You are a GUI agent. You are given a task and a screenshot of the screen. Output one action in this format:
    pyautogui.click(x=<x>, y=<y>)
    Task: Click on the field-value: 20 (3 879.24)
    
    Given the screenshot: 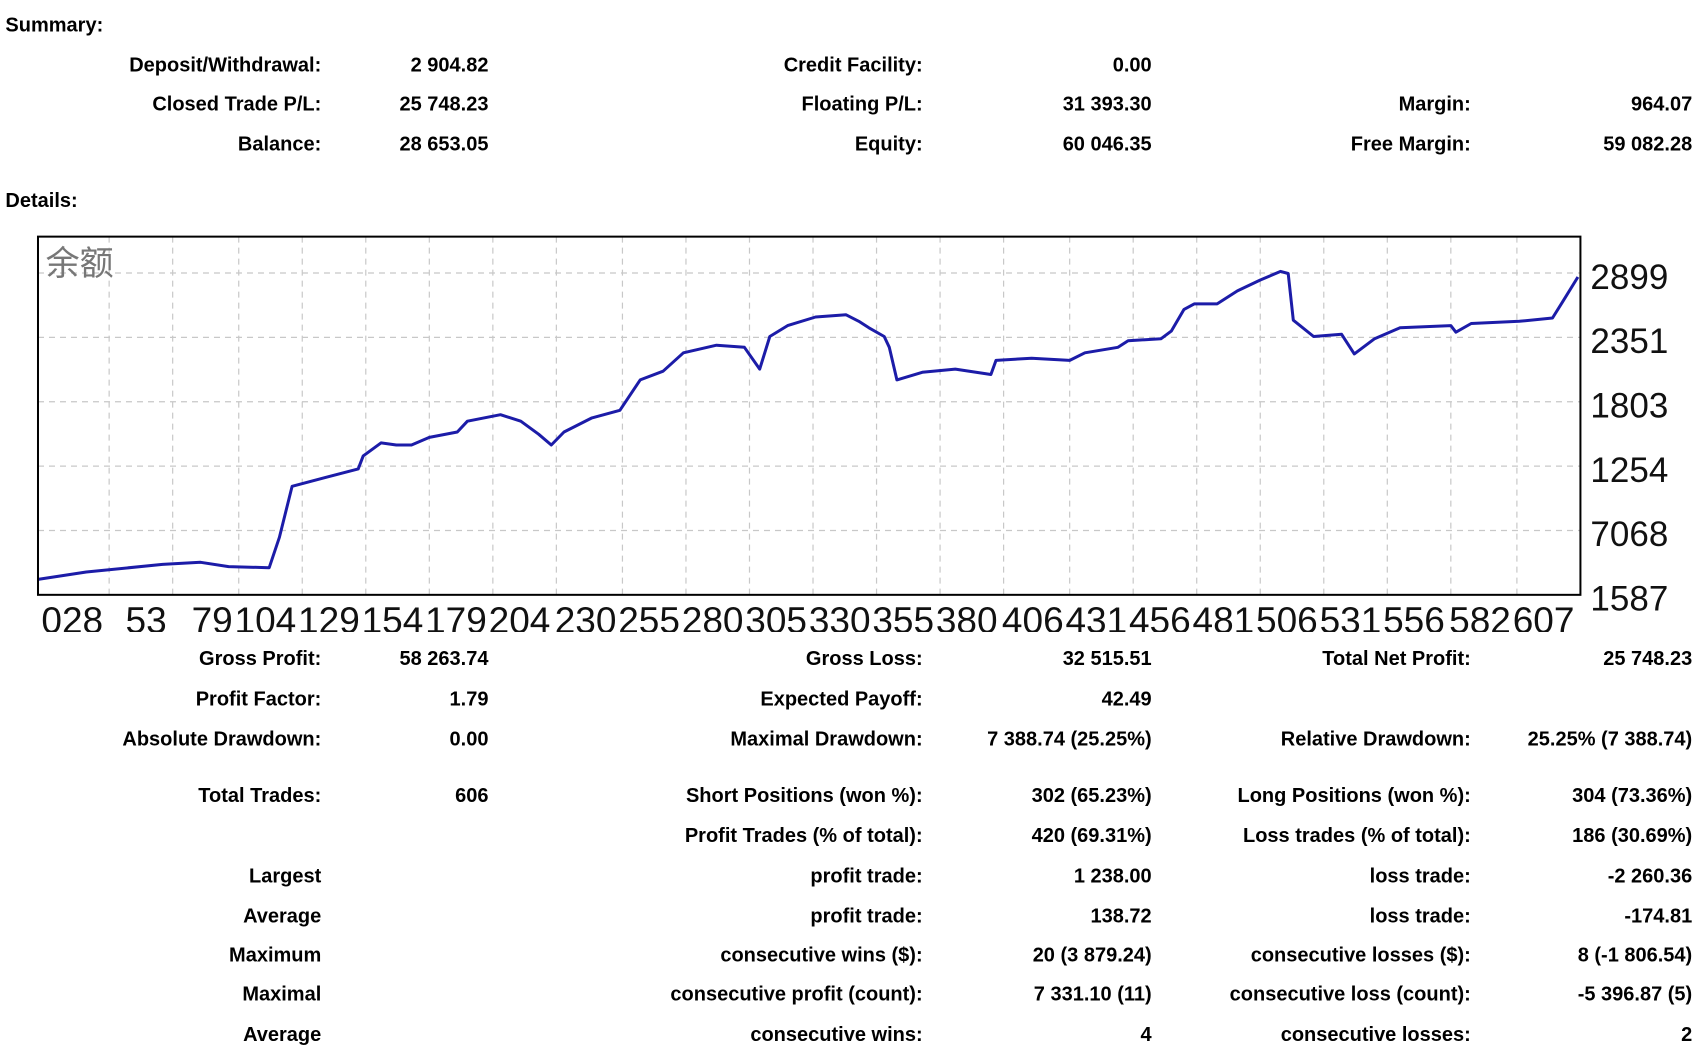 What is the action you would take?
    pyautogui.click(x=1092, y=956)
    